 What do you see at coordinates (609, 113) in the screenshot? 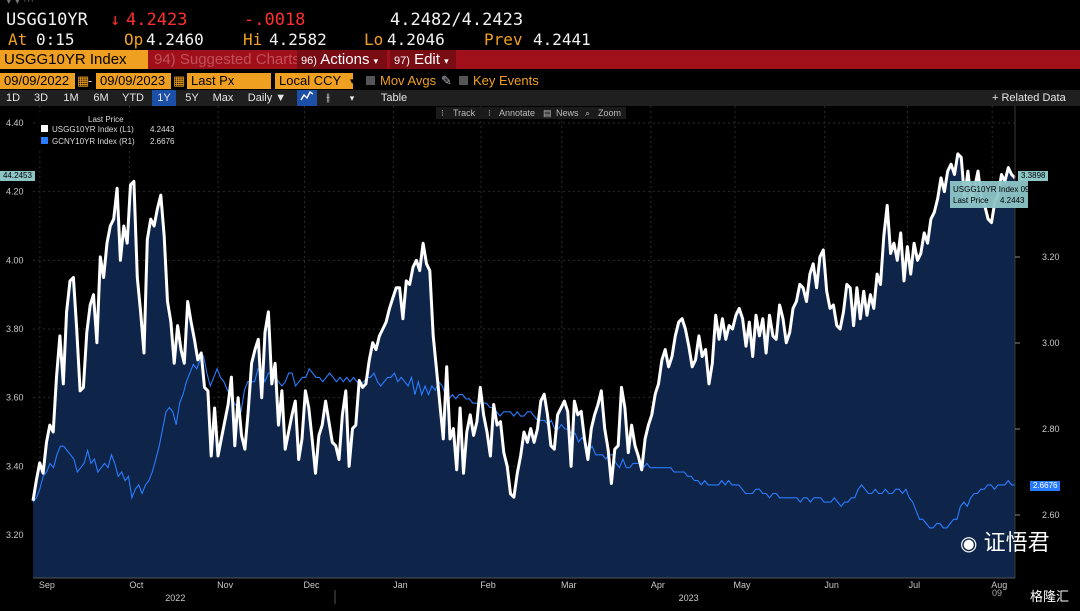
I see `zoom-button: Zoom` at bounding box center [609, 113].